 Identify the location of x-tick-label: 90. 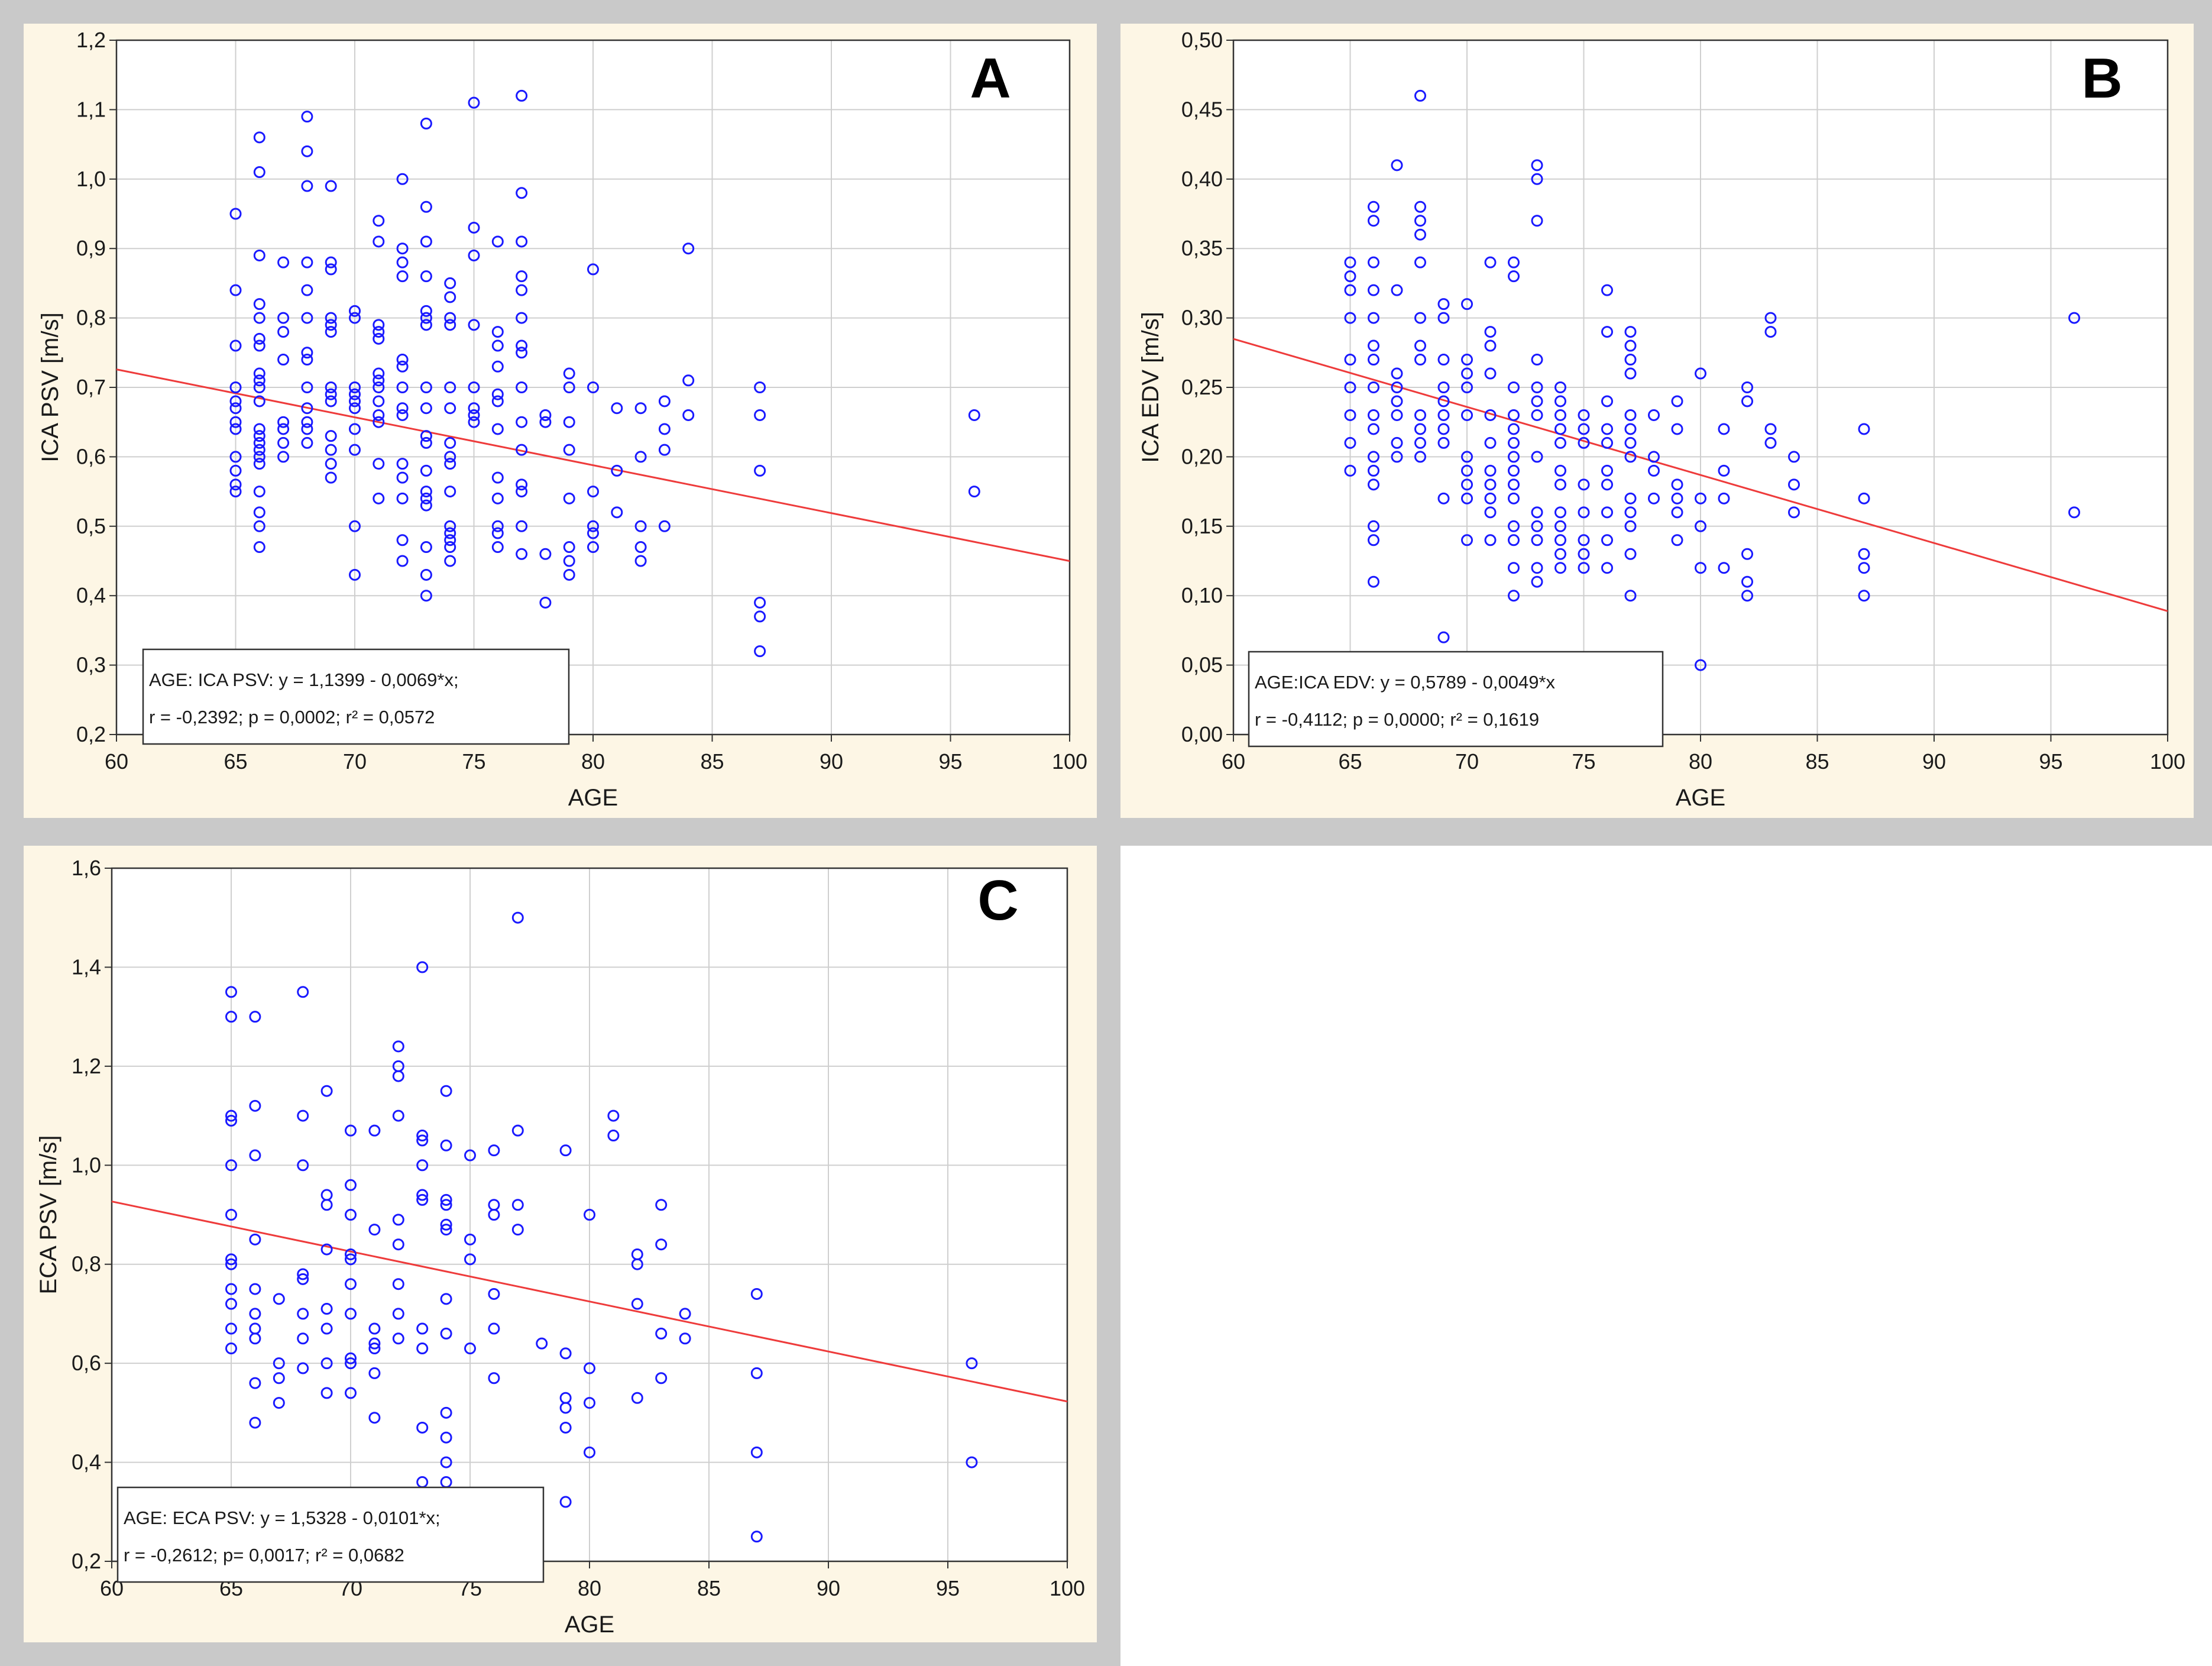
(832, 761).